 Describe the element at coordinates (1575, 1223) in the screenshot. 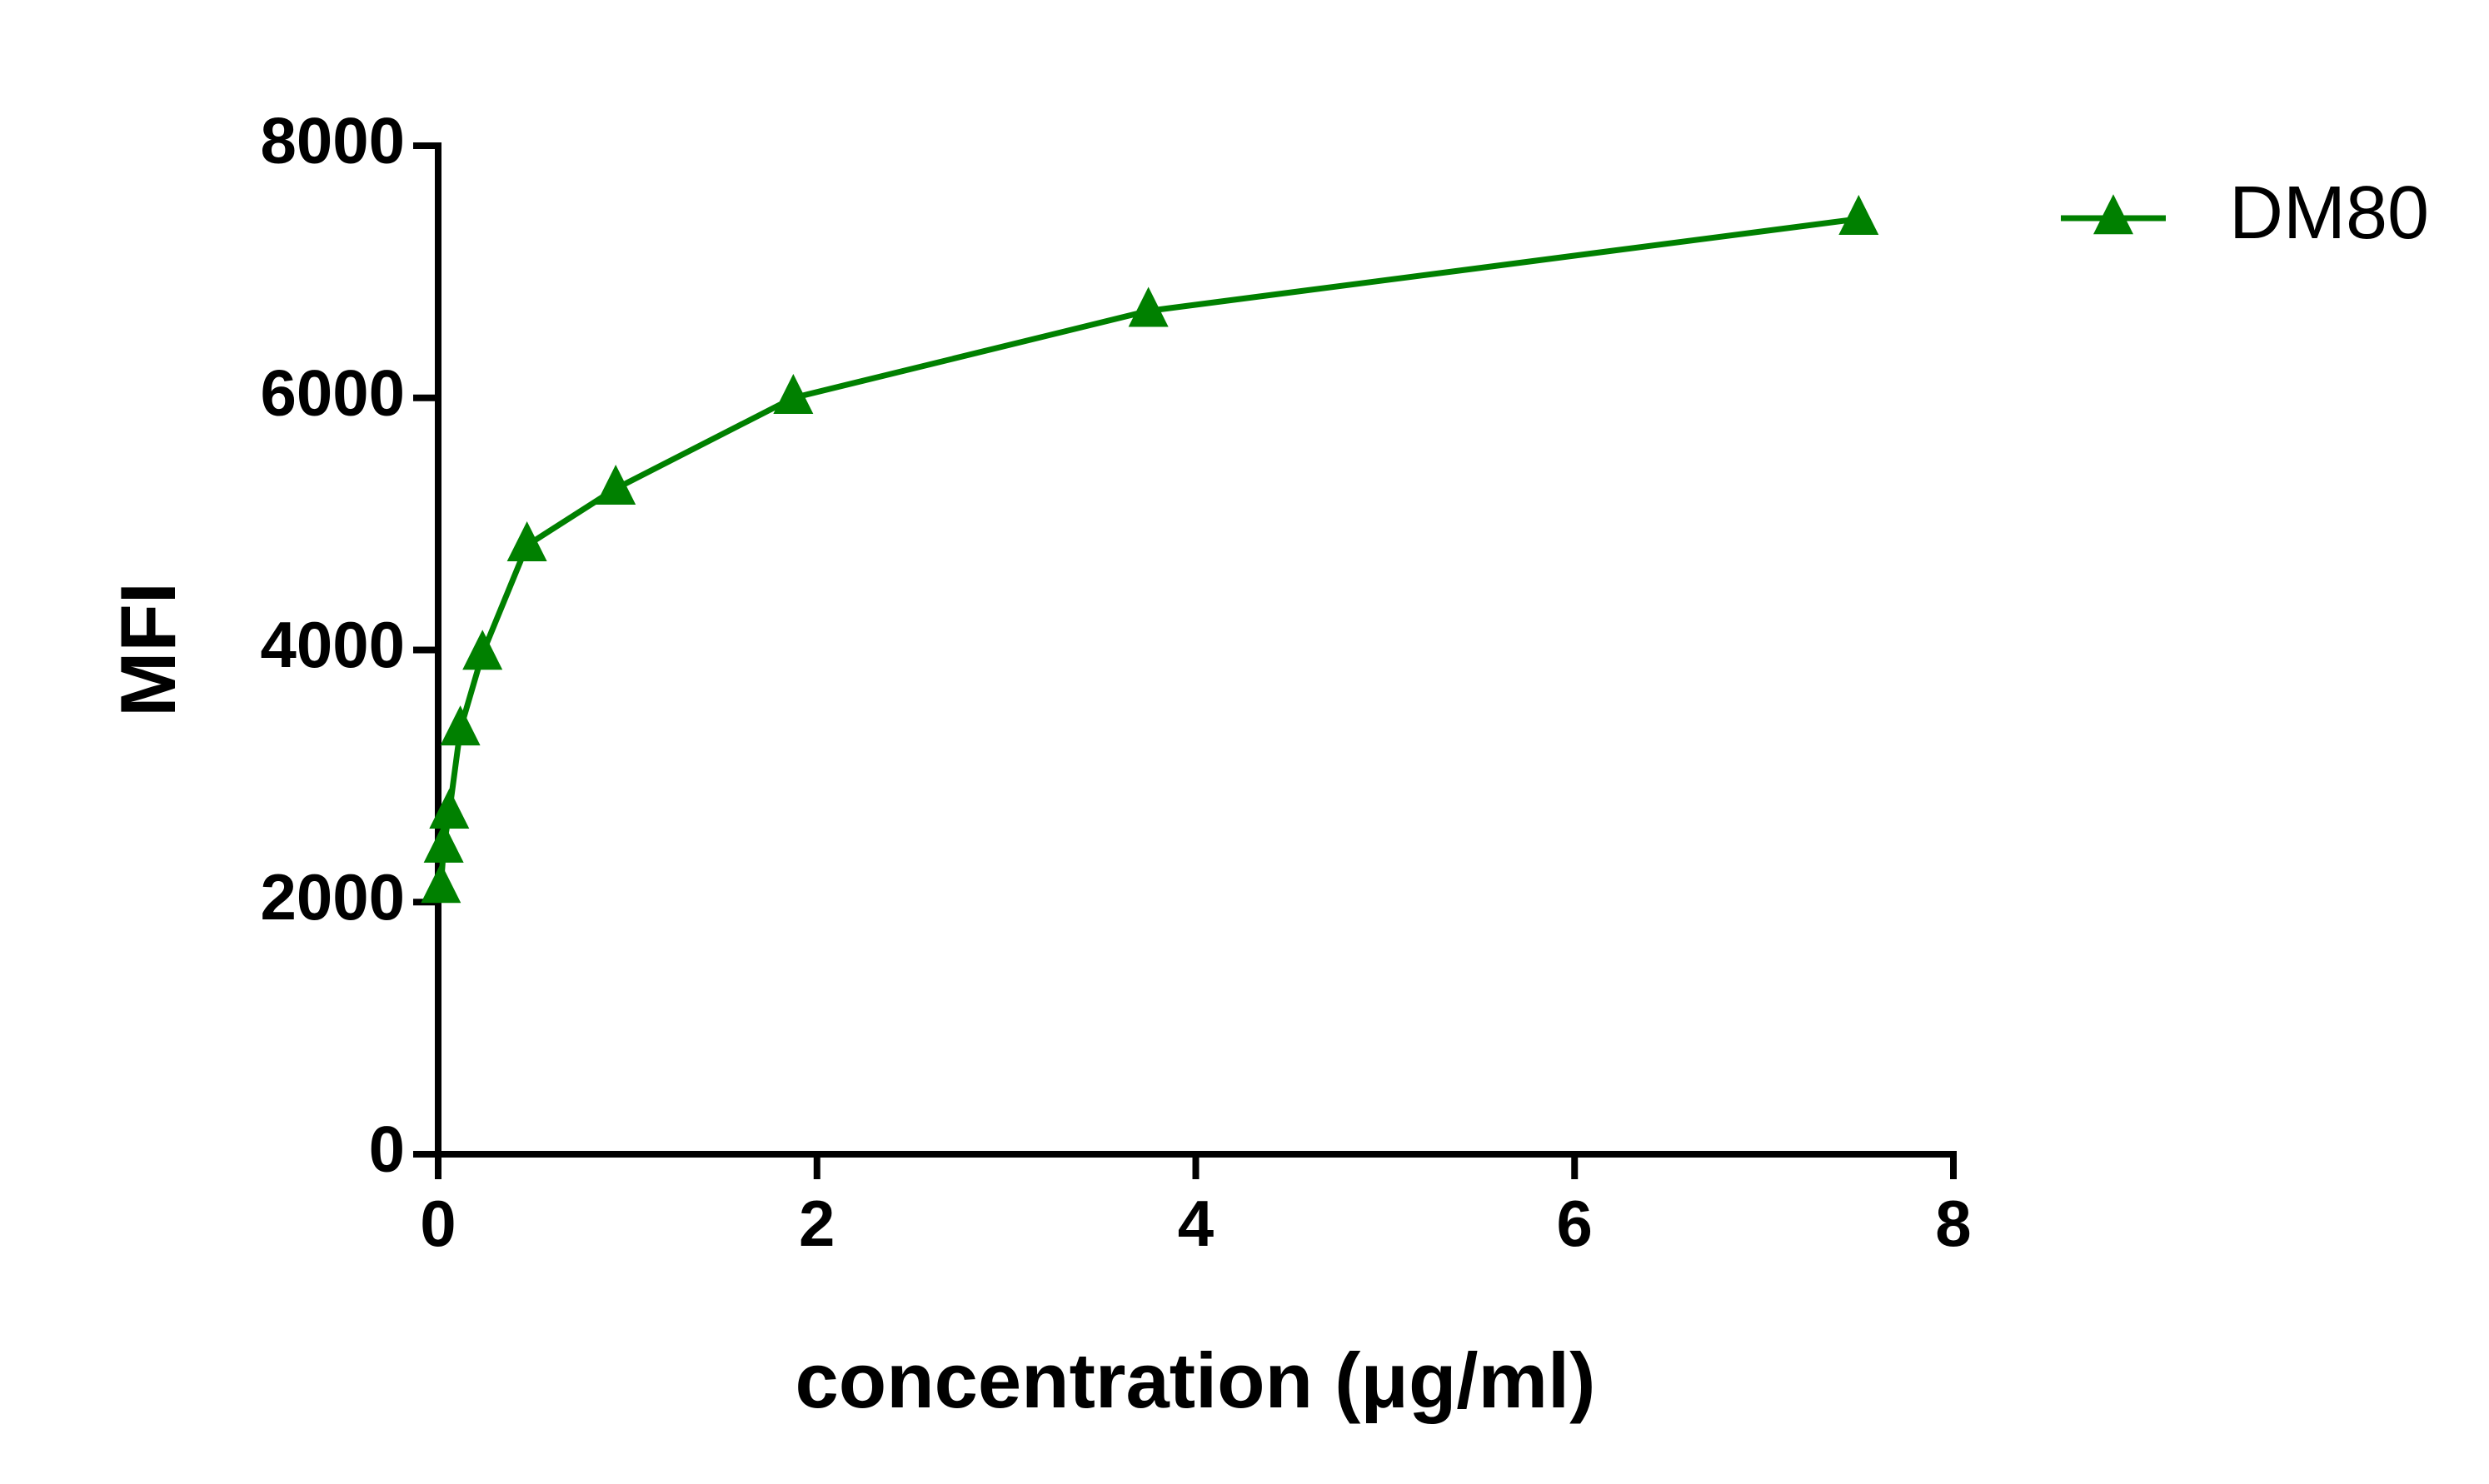

I see `x-tick-label: 6` at that location.